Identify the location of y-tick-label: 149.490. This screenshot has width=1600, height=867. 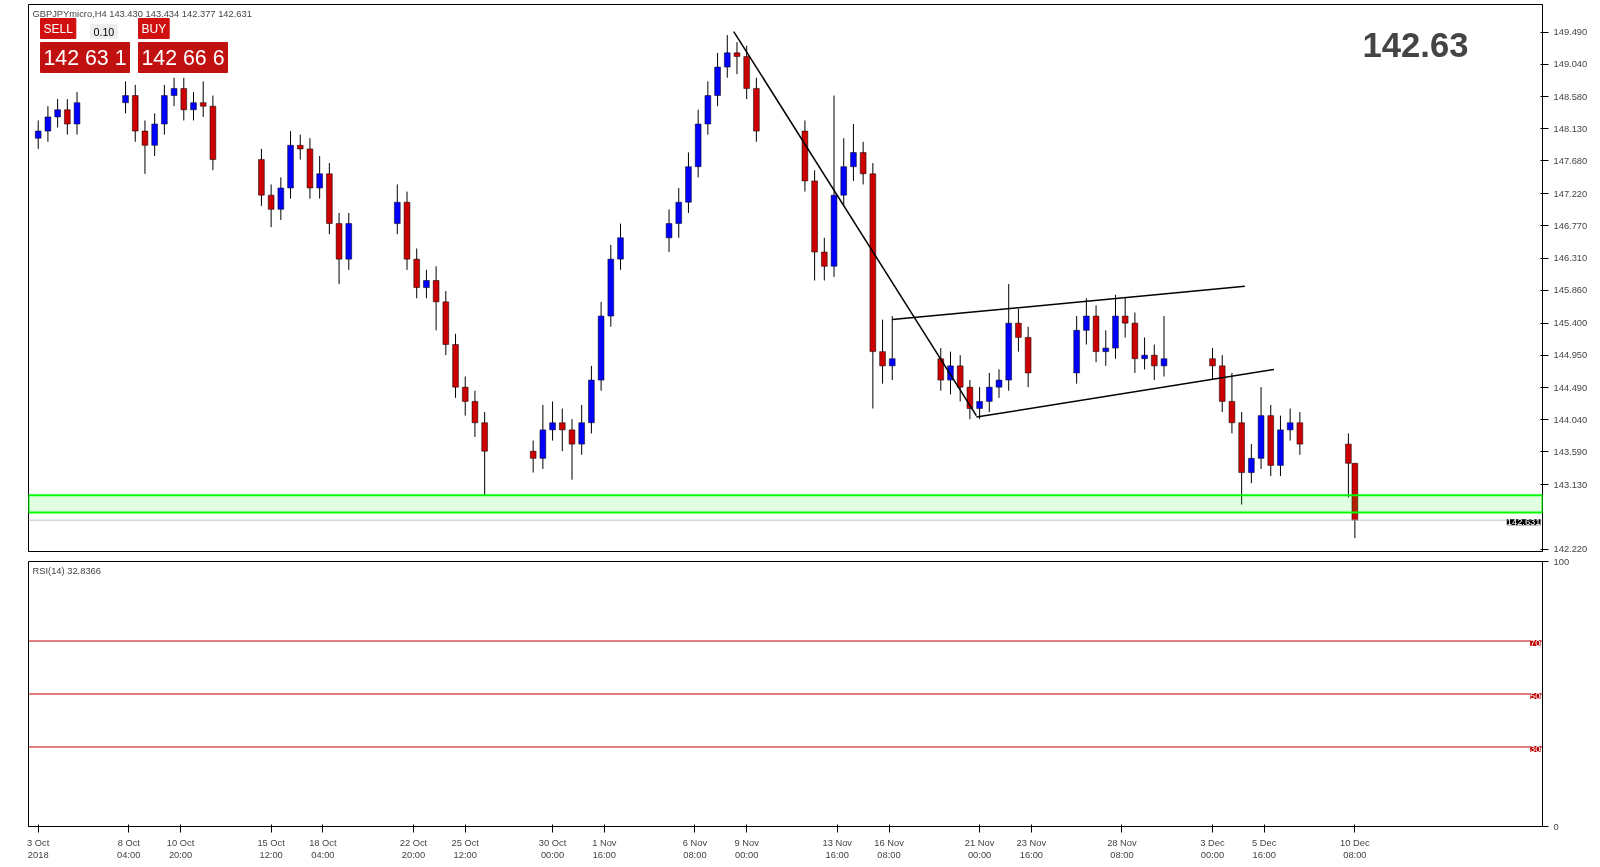
(1570, 32).